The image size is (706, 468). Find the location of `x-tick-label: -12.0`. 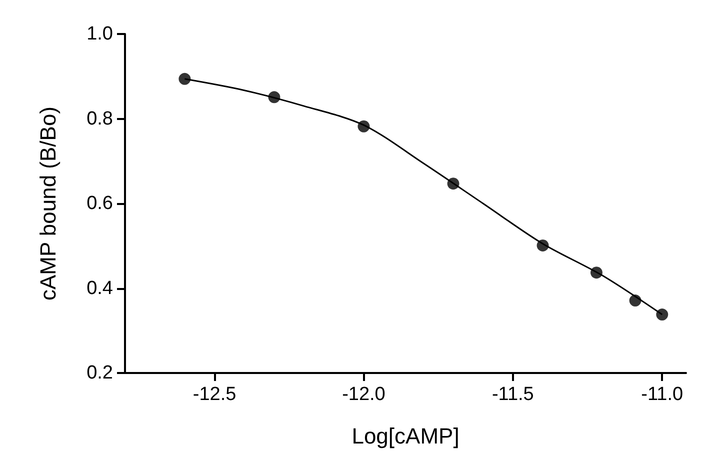

x-tick-label: -12.0 is located at coordinates (364, 394).